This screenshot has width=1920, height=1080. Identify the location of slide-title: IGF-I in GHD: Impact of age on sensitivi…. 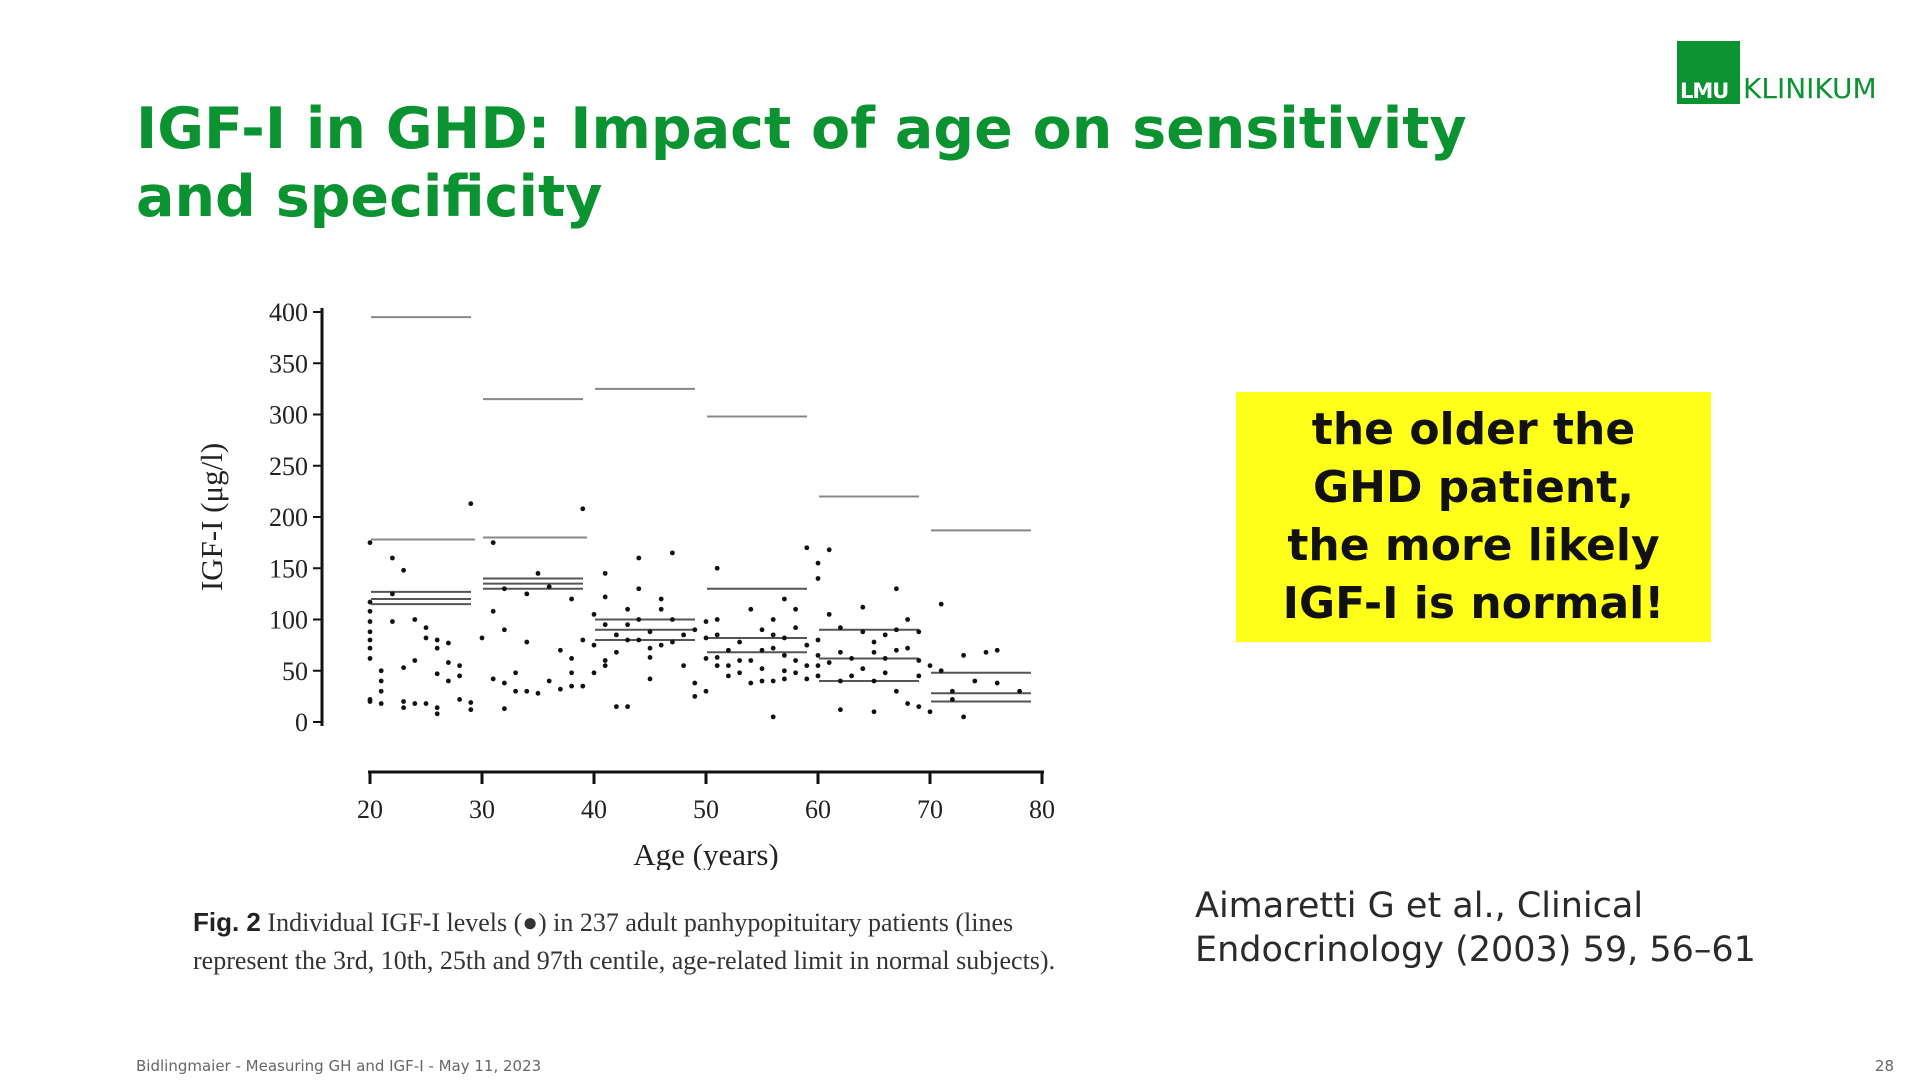
(801, 163).